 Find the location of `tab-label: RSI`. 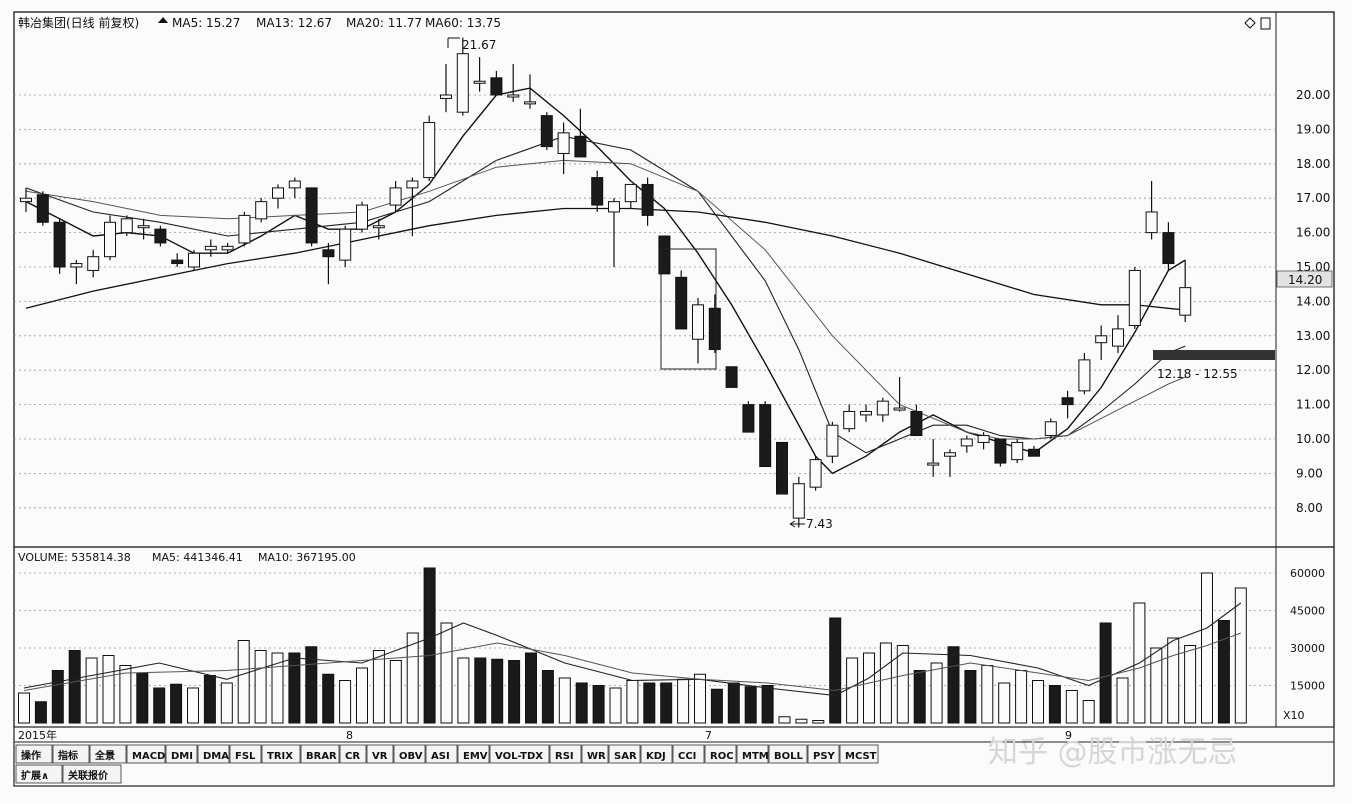

tab-label: RSI is located at coordinates (564, 756).